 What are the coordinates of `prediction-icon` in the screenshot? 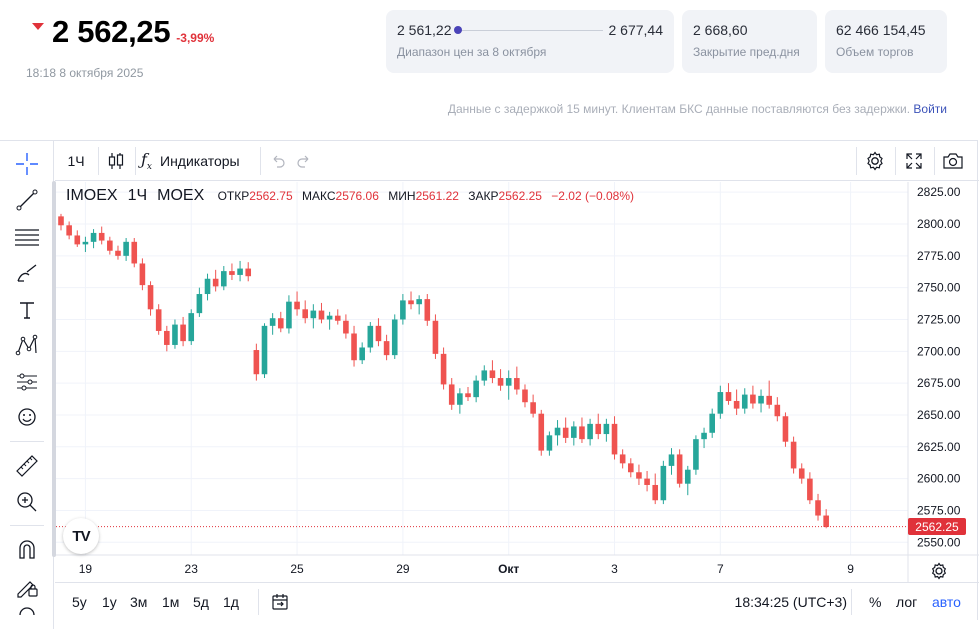 It's located at (27, 382).